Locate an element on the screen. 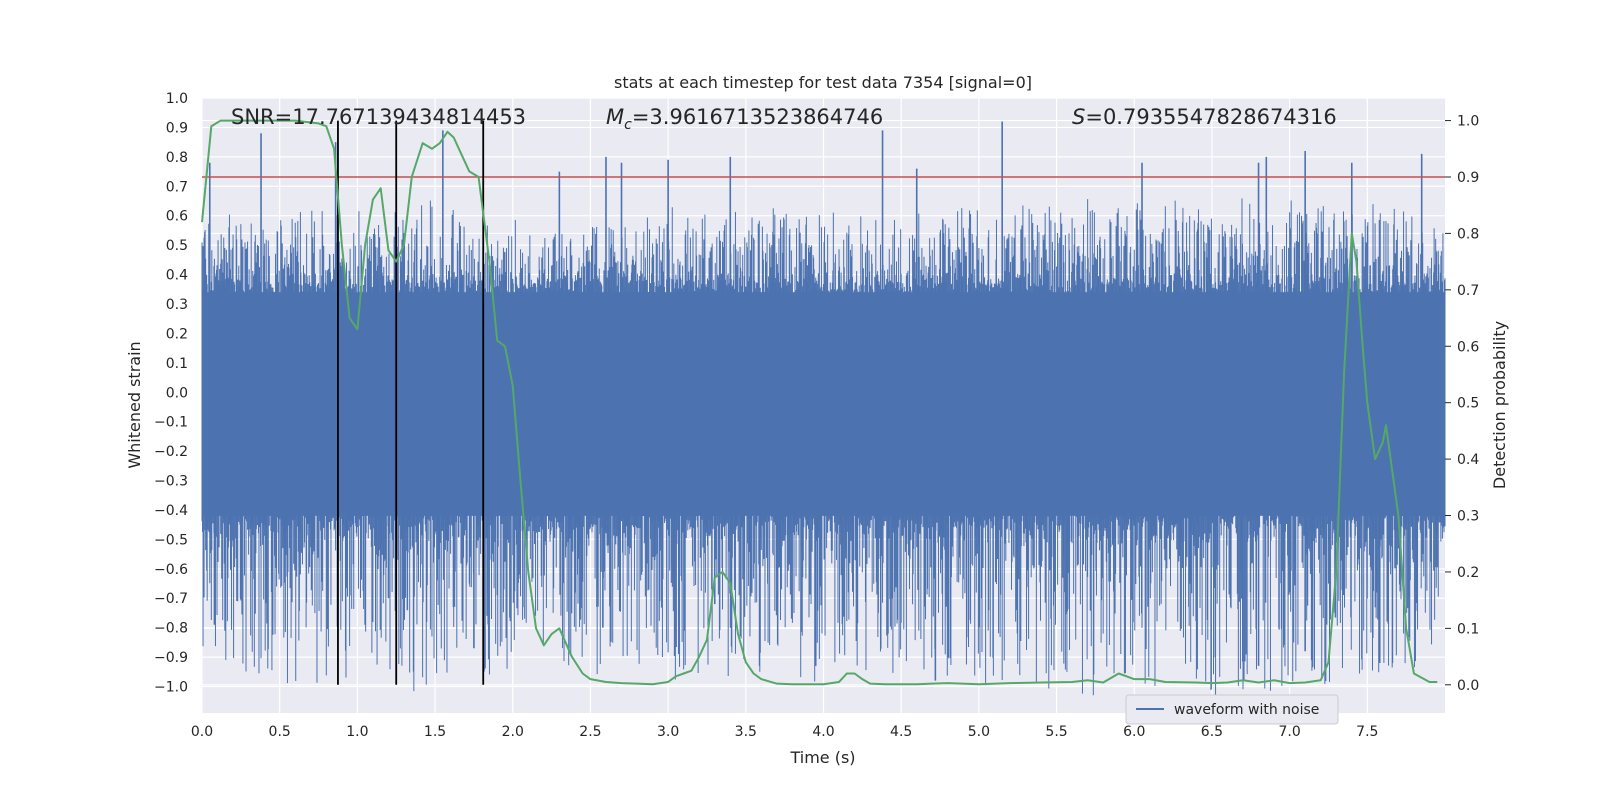 The height and width of the screenshot is (800, 1600). y2-tick-label: 0.9 is located at coordinates (1468, 178).